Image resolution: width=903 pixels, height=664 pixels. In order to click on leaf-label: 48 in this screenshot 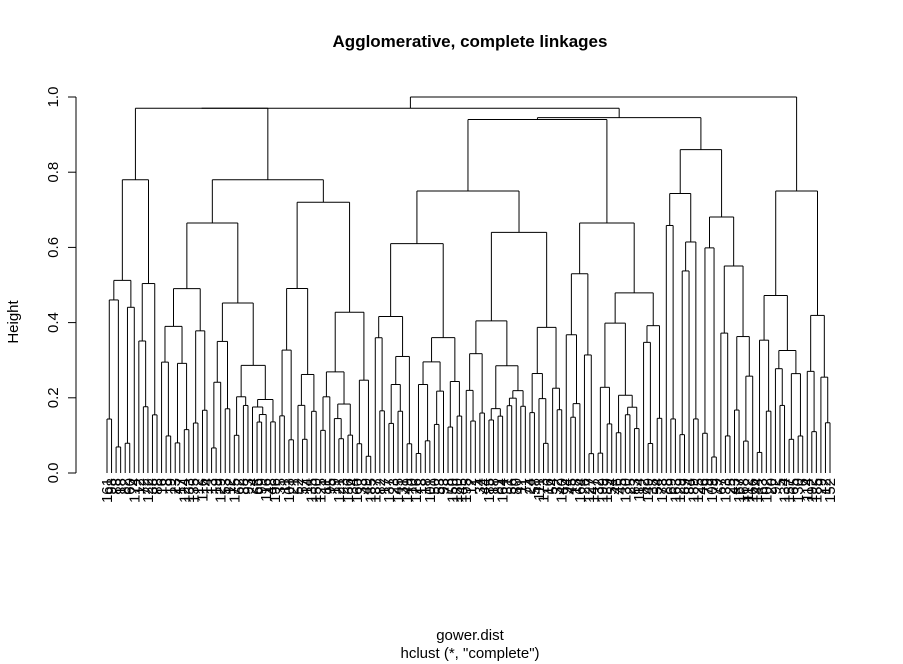, I will do `click(271, 486)`.